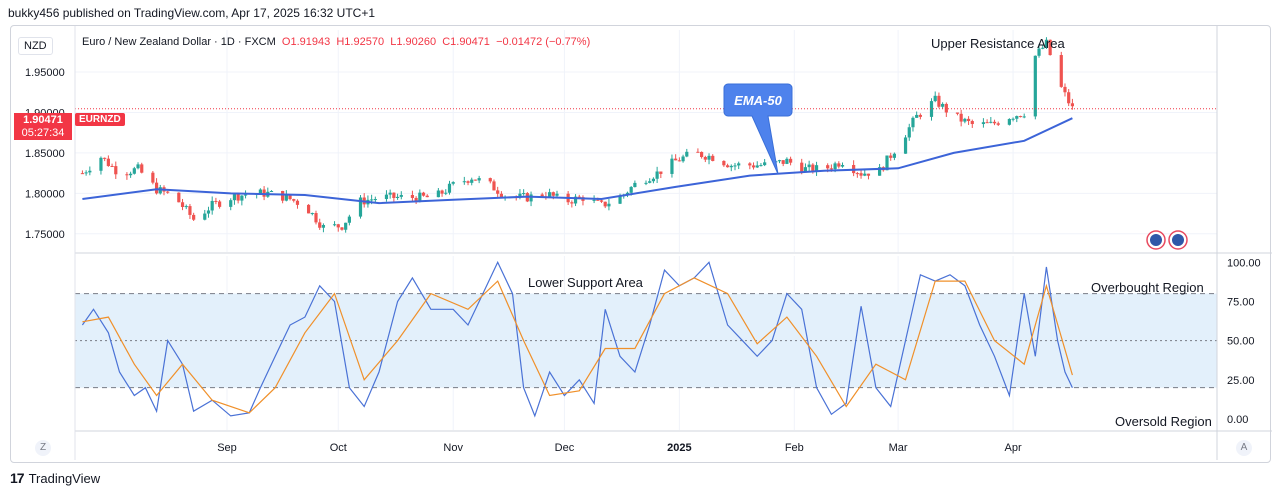 Image resolution: width=1281 pixels, height=496 pixels. What do you see at coordinates (45, 194) in the screenshot?
I see `price-tick-label: 1.80000` at bounding box center [45, 194].